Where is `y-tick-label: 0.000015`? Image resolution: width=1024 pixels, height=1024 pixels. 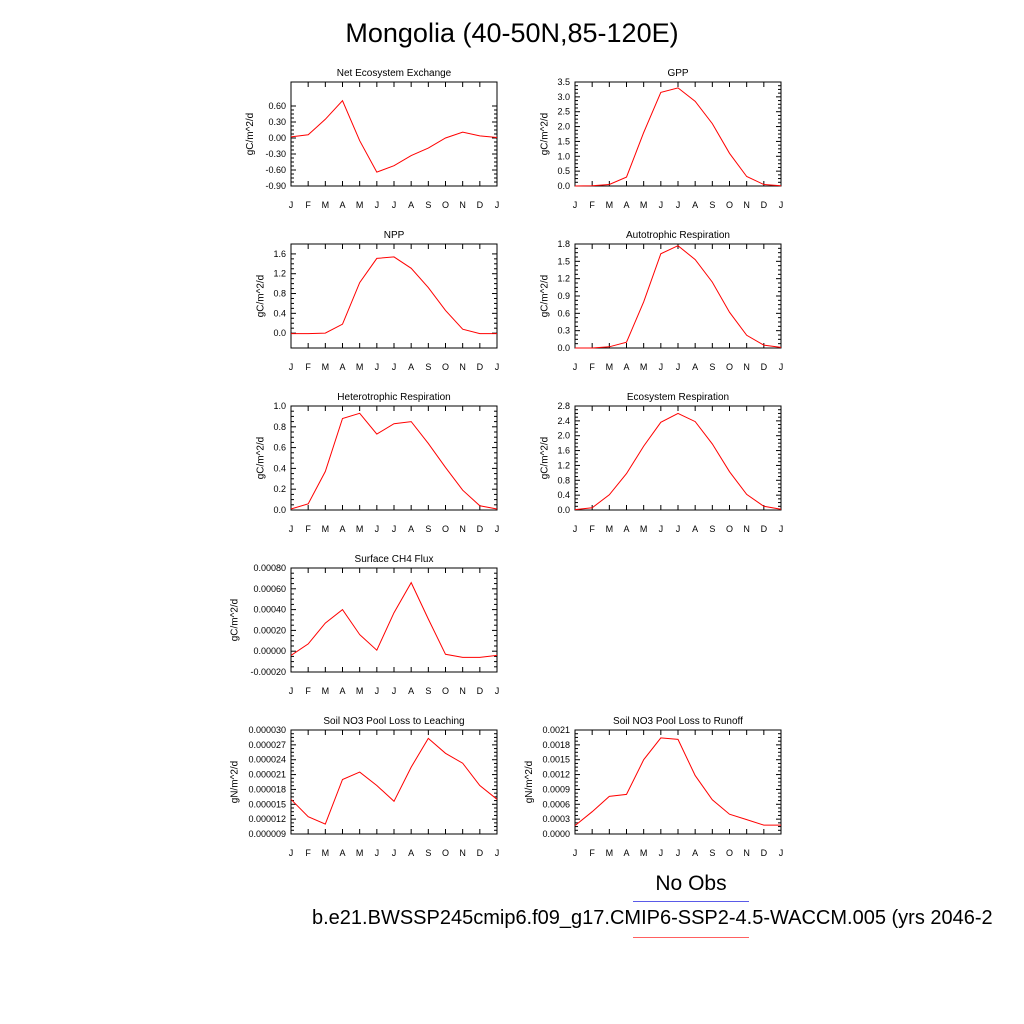
y-tick-label: 0.000015 is located at coordinates (267, 804).